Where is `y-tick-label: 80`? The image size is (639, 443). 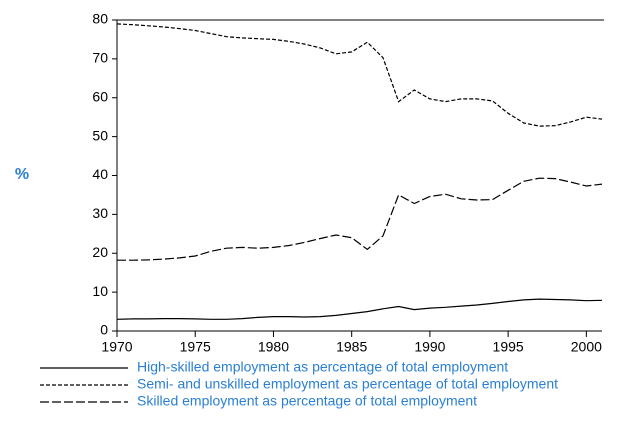
y-tick-label: 80 is located at coordinates (100, 19).